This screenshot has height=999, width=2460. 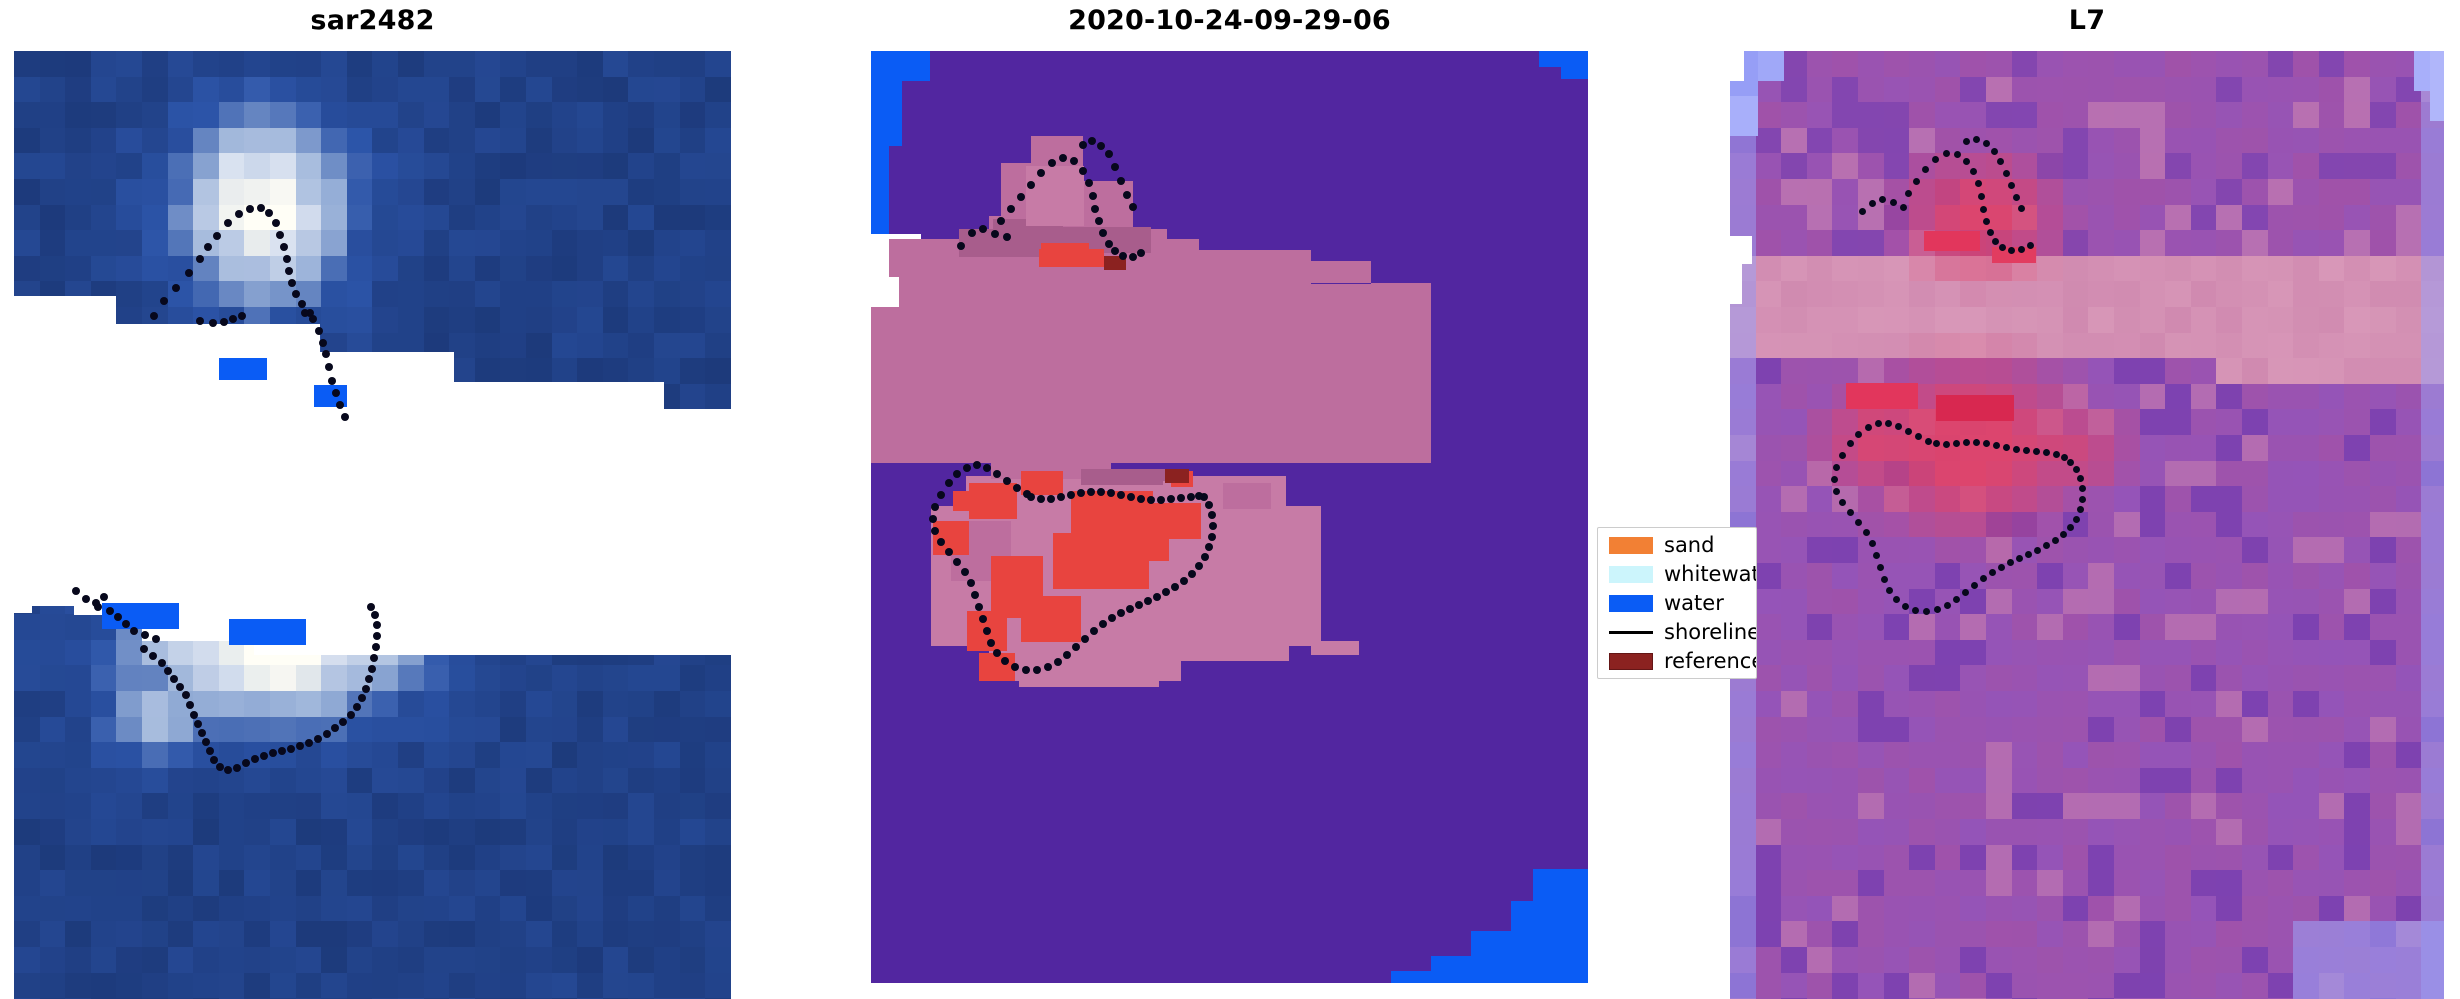 What do you see at coordinates (1710, 574) in the screenshot?
I see `legend-label-whitewater: whitewater` at bounding box center [1710, 574].